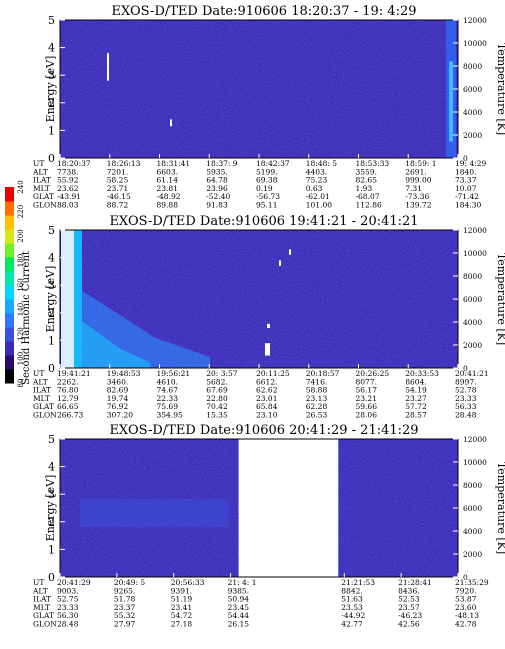  I want to click on orbit-value: -44.92, so click(353, 615).